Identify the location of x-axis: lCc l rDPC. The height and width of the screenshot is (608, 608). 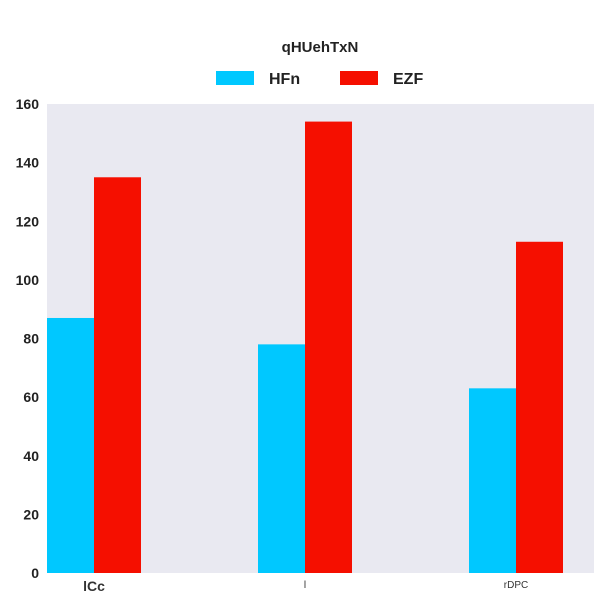
(305, 586).